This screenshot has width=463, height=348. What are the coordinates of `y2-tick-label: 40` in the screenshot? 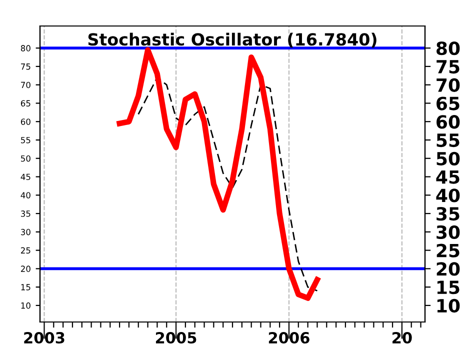 It's located at (448, 195).